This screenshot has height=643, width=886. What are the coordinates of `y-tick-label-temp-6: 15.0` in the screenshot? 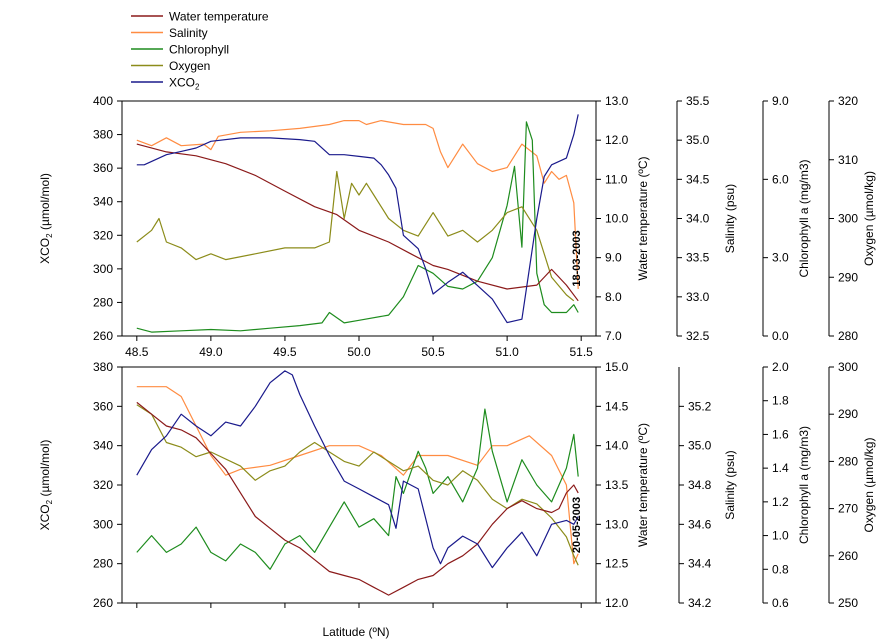 It's located at (617, 367).